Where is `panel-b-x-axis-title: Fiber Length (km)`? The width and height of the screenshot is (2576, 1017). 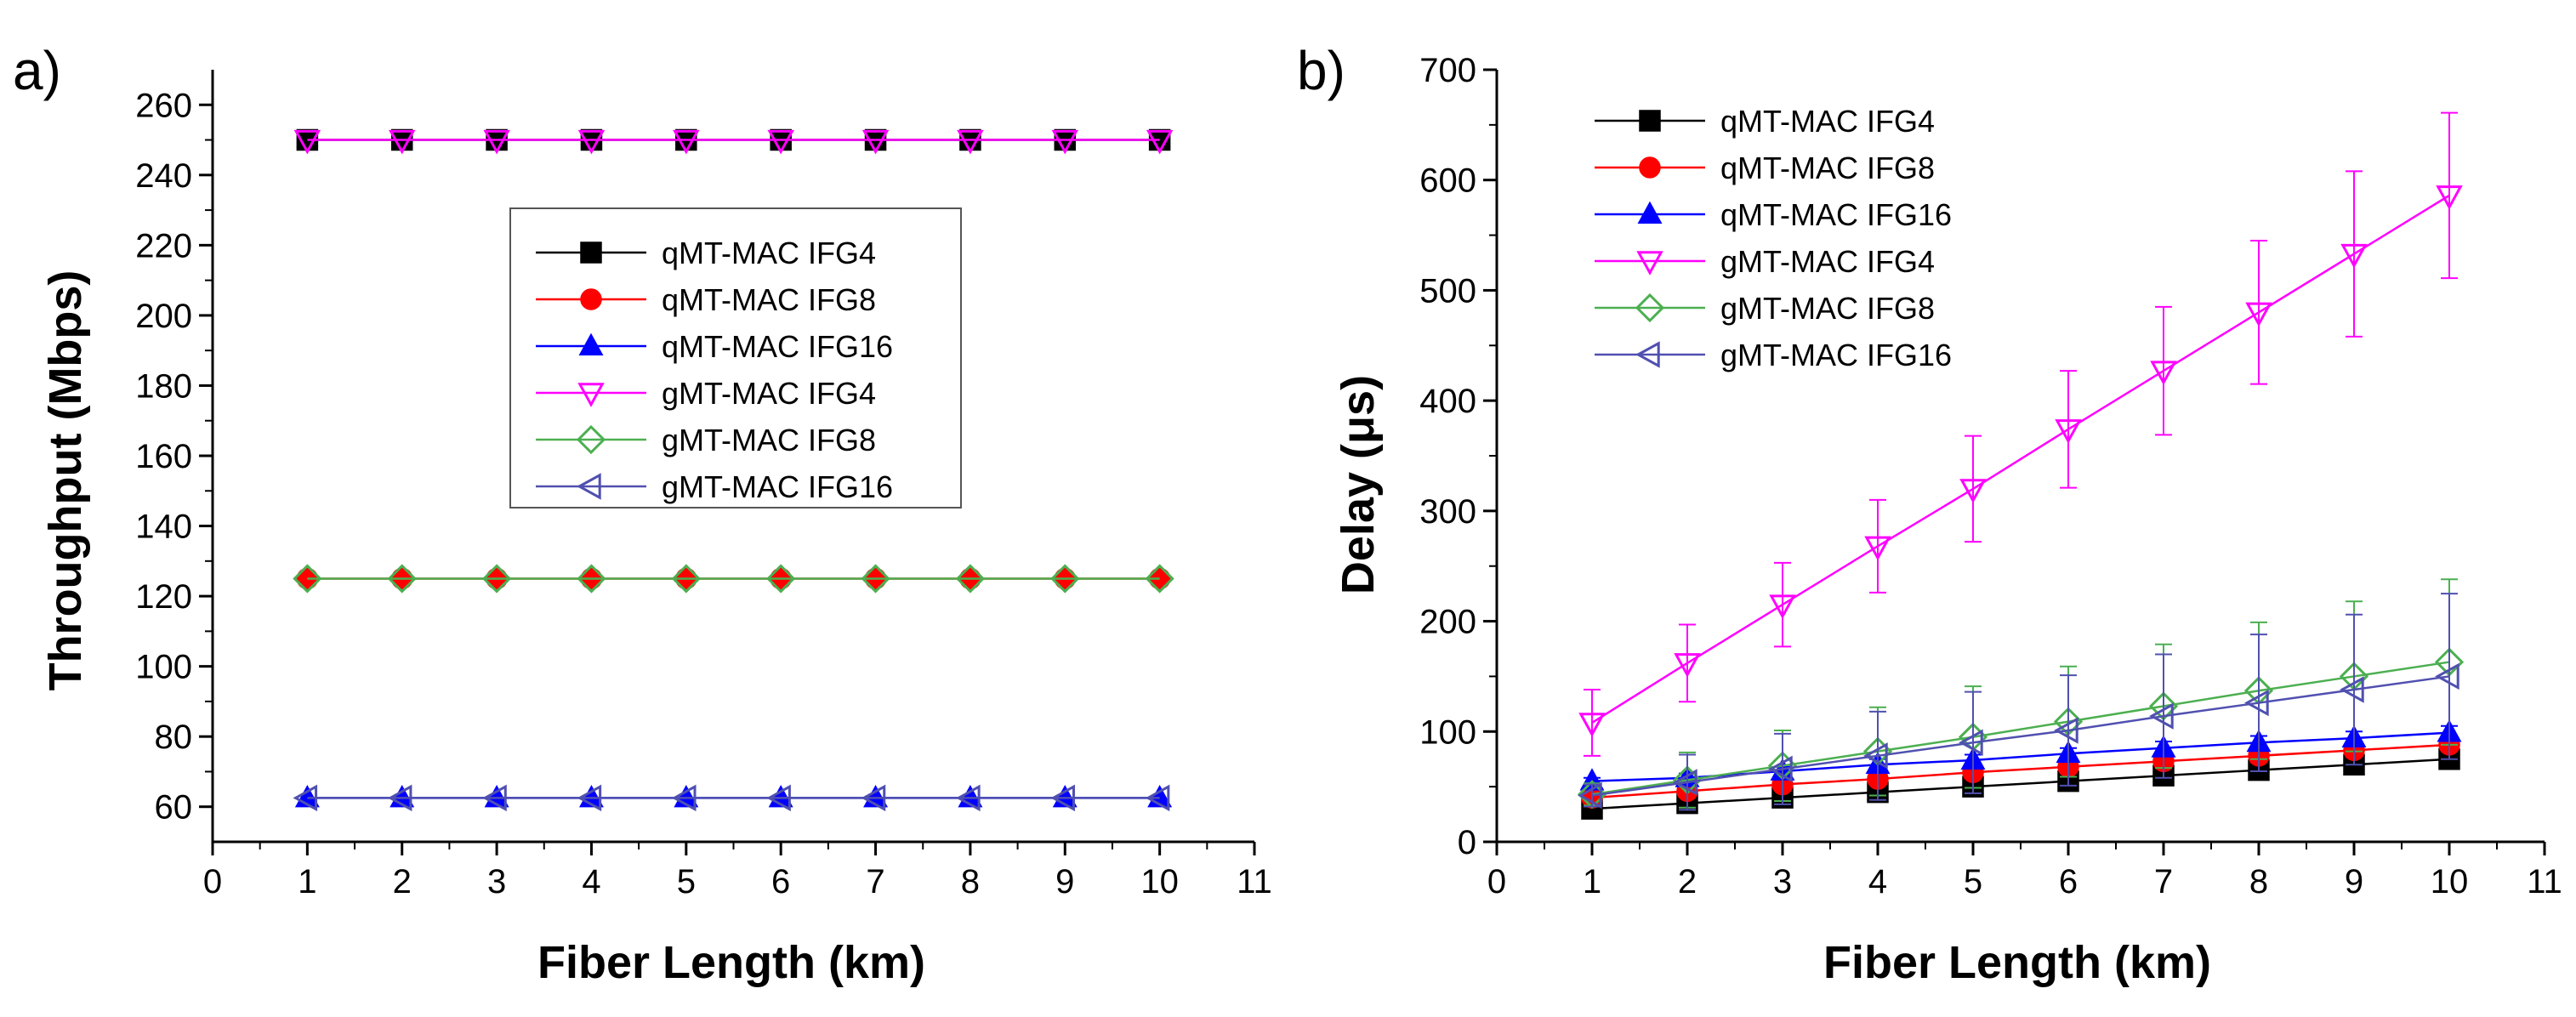
panel-b-x-axis-title: Fiber Length (km) is located at coordinates (2017, 963).